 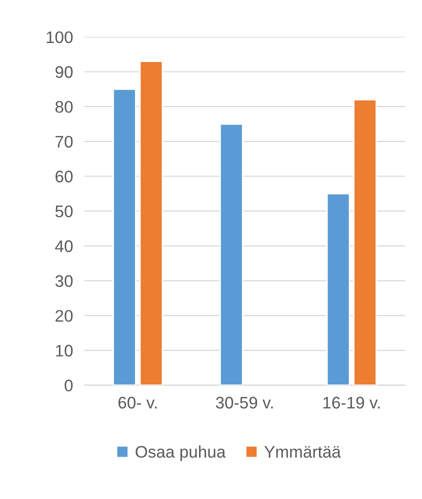 I want to click on y-tick-label: 20, so click(x=64, y=316).